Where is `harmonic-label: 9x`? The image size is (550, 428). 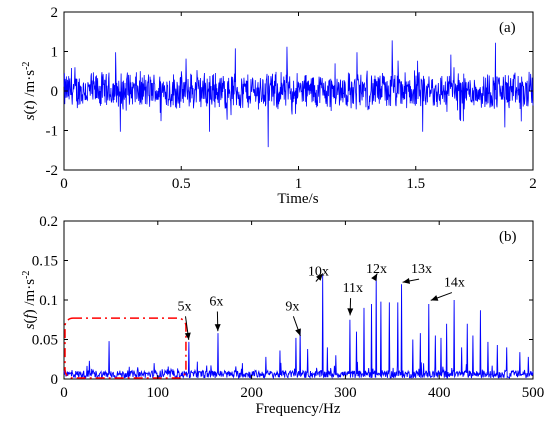
harmonic-label: 9x is located at coordinates (292, 306).